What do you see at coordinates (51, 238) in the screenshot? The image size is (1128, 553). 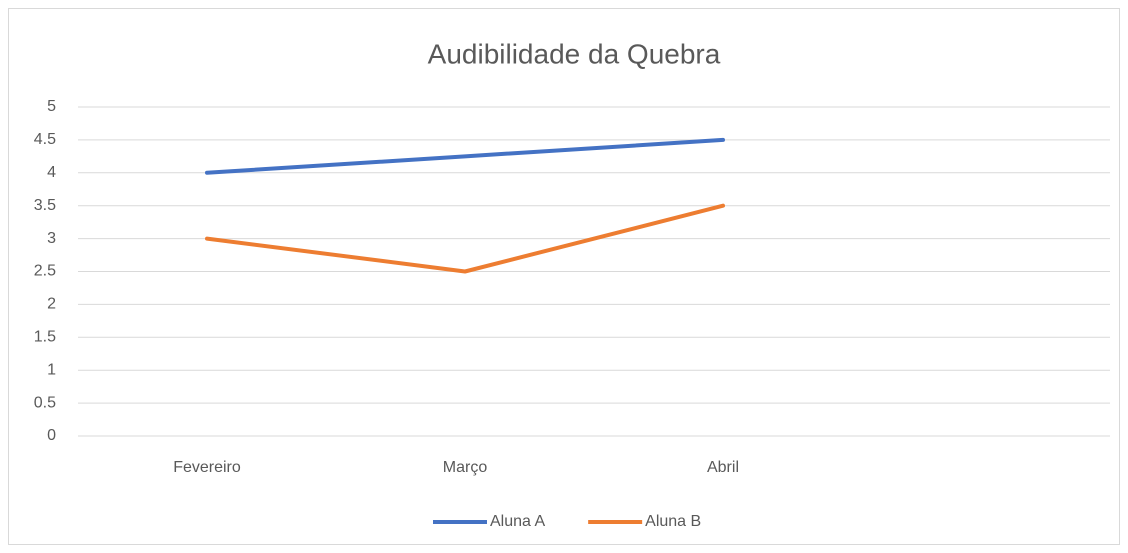 I see `y-tick-label: 3` at bounding box center [51, 238].